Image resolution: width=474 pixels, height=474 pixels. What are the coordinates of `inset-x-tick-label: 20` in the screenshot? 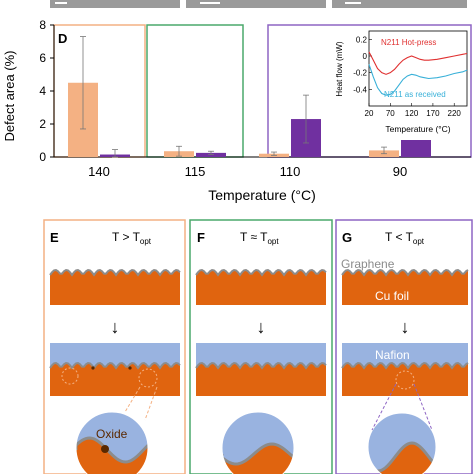 It's located at (369, 113).